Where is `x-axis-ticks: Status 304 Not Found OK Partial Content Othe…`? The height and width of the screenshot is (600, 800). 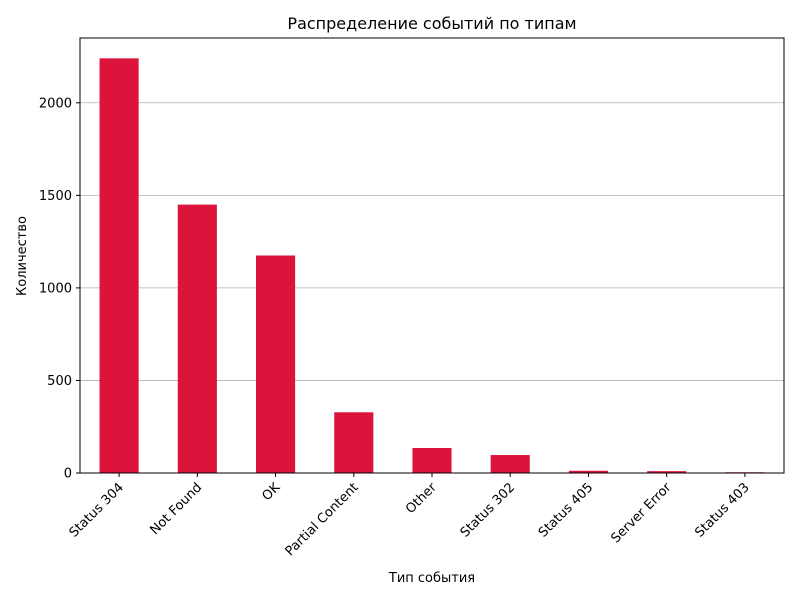
x-axis-ticks: Status 304 Not Found OK Partial Content Othe… is located at coordinates (410, 516).